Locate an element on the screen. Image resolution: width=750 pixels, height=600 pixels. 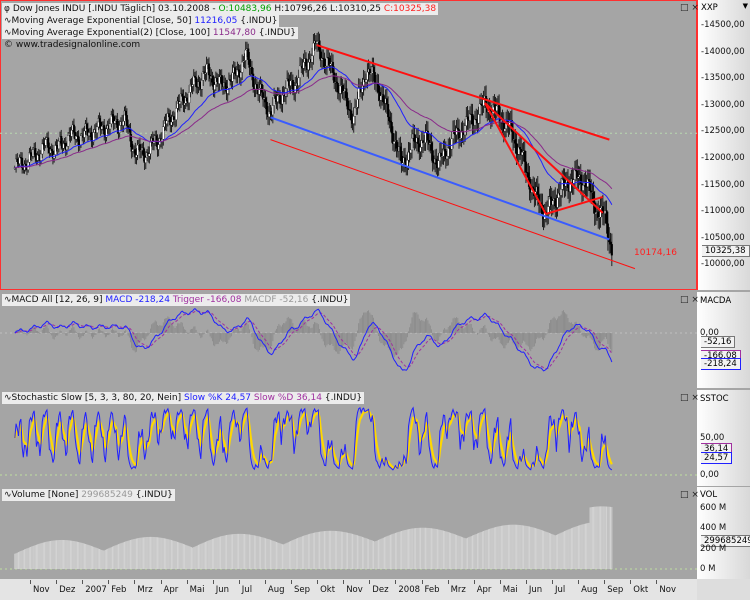
x-tick-label: Mai is located at coordinates (510, 590).